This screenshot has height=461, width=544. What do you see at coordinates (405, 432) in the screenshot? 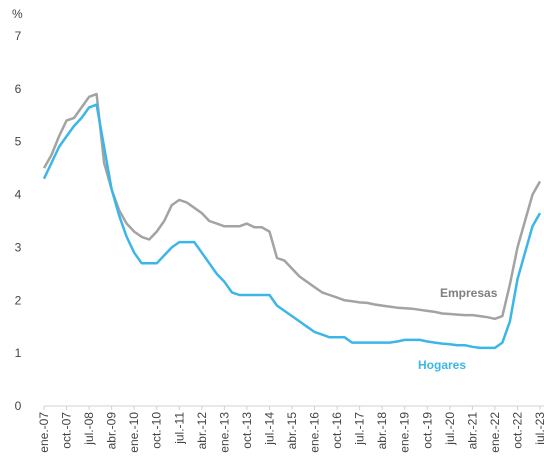
I see `x-tick-label: ene.-19` at bounding box center [405, 432].